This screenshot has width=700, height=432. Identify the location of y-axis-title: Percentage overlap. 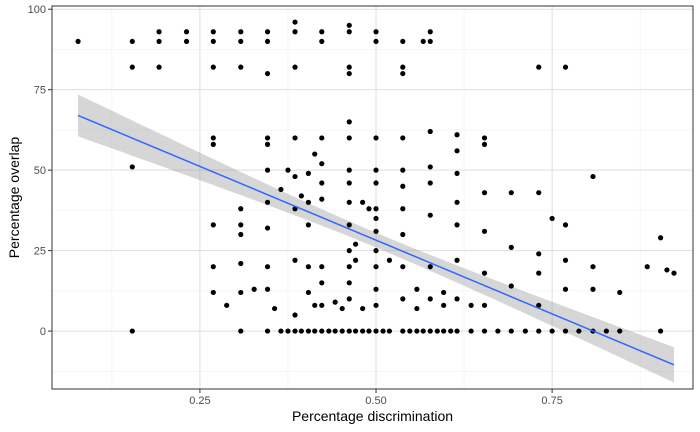
(14, 198).